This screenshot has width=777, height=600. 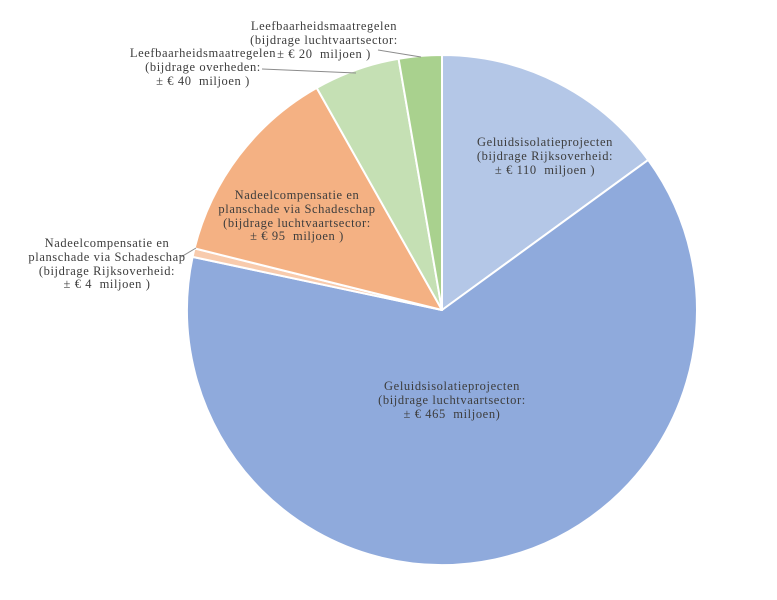 I want to click on leader-line-leefbaarheid-overheden, so click(x=309, y=71).